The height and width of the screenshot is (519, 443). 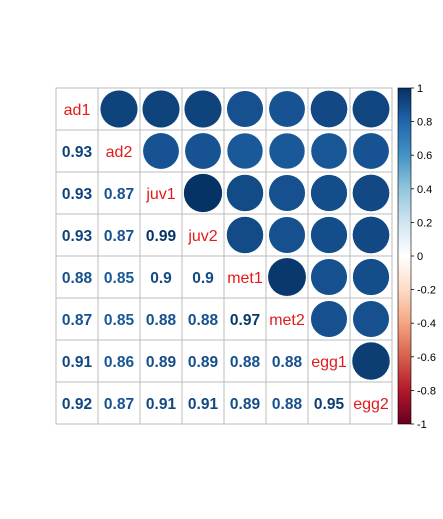 What do you see at coordinates (426, 391) in the screenshot?
I see `colorbar-tick-label: -0.8` at bounding box center [426, 391].